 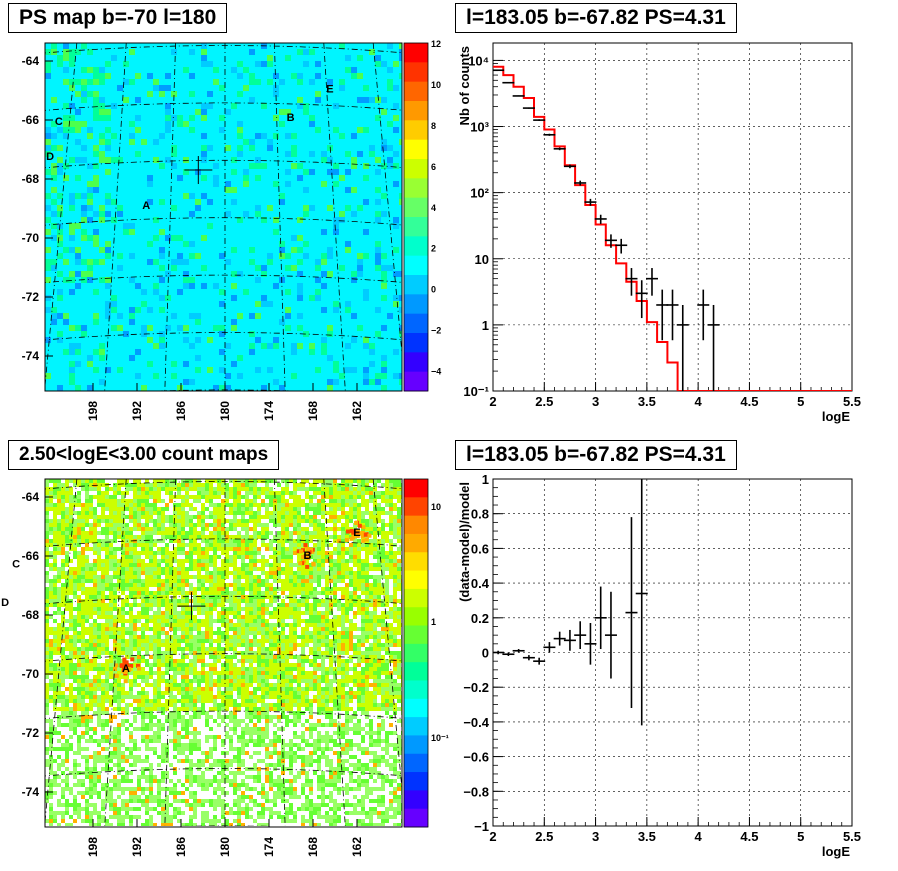 I want to click on x-tick-label: 174, so click(x=269, y=411).